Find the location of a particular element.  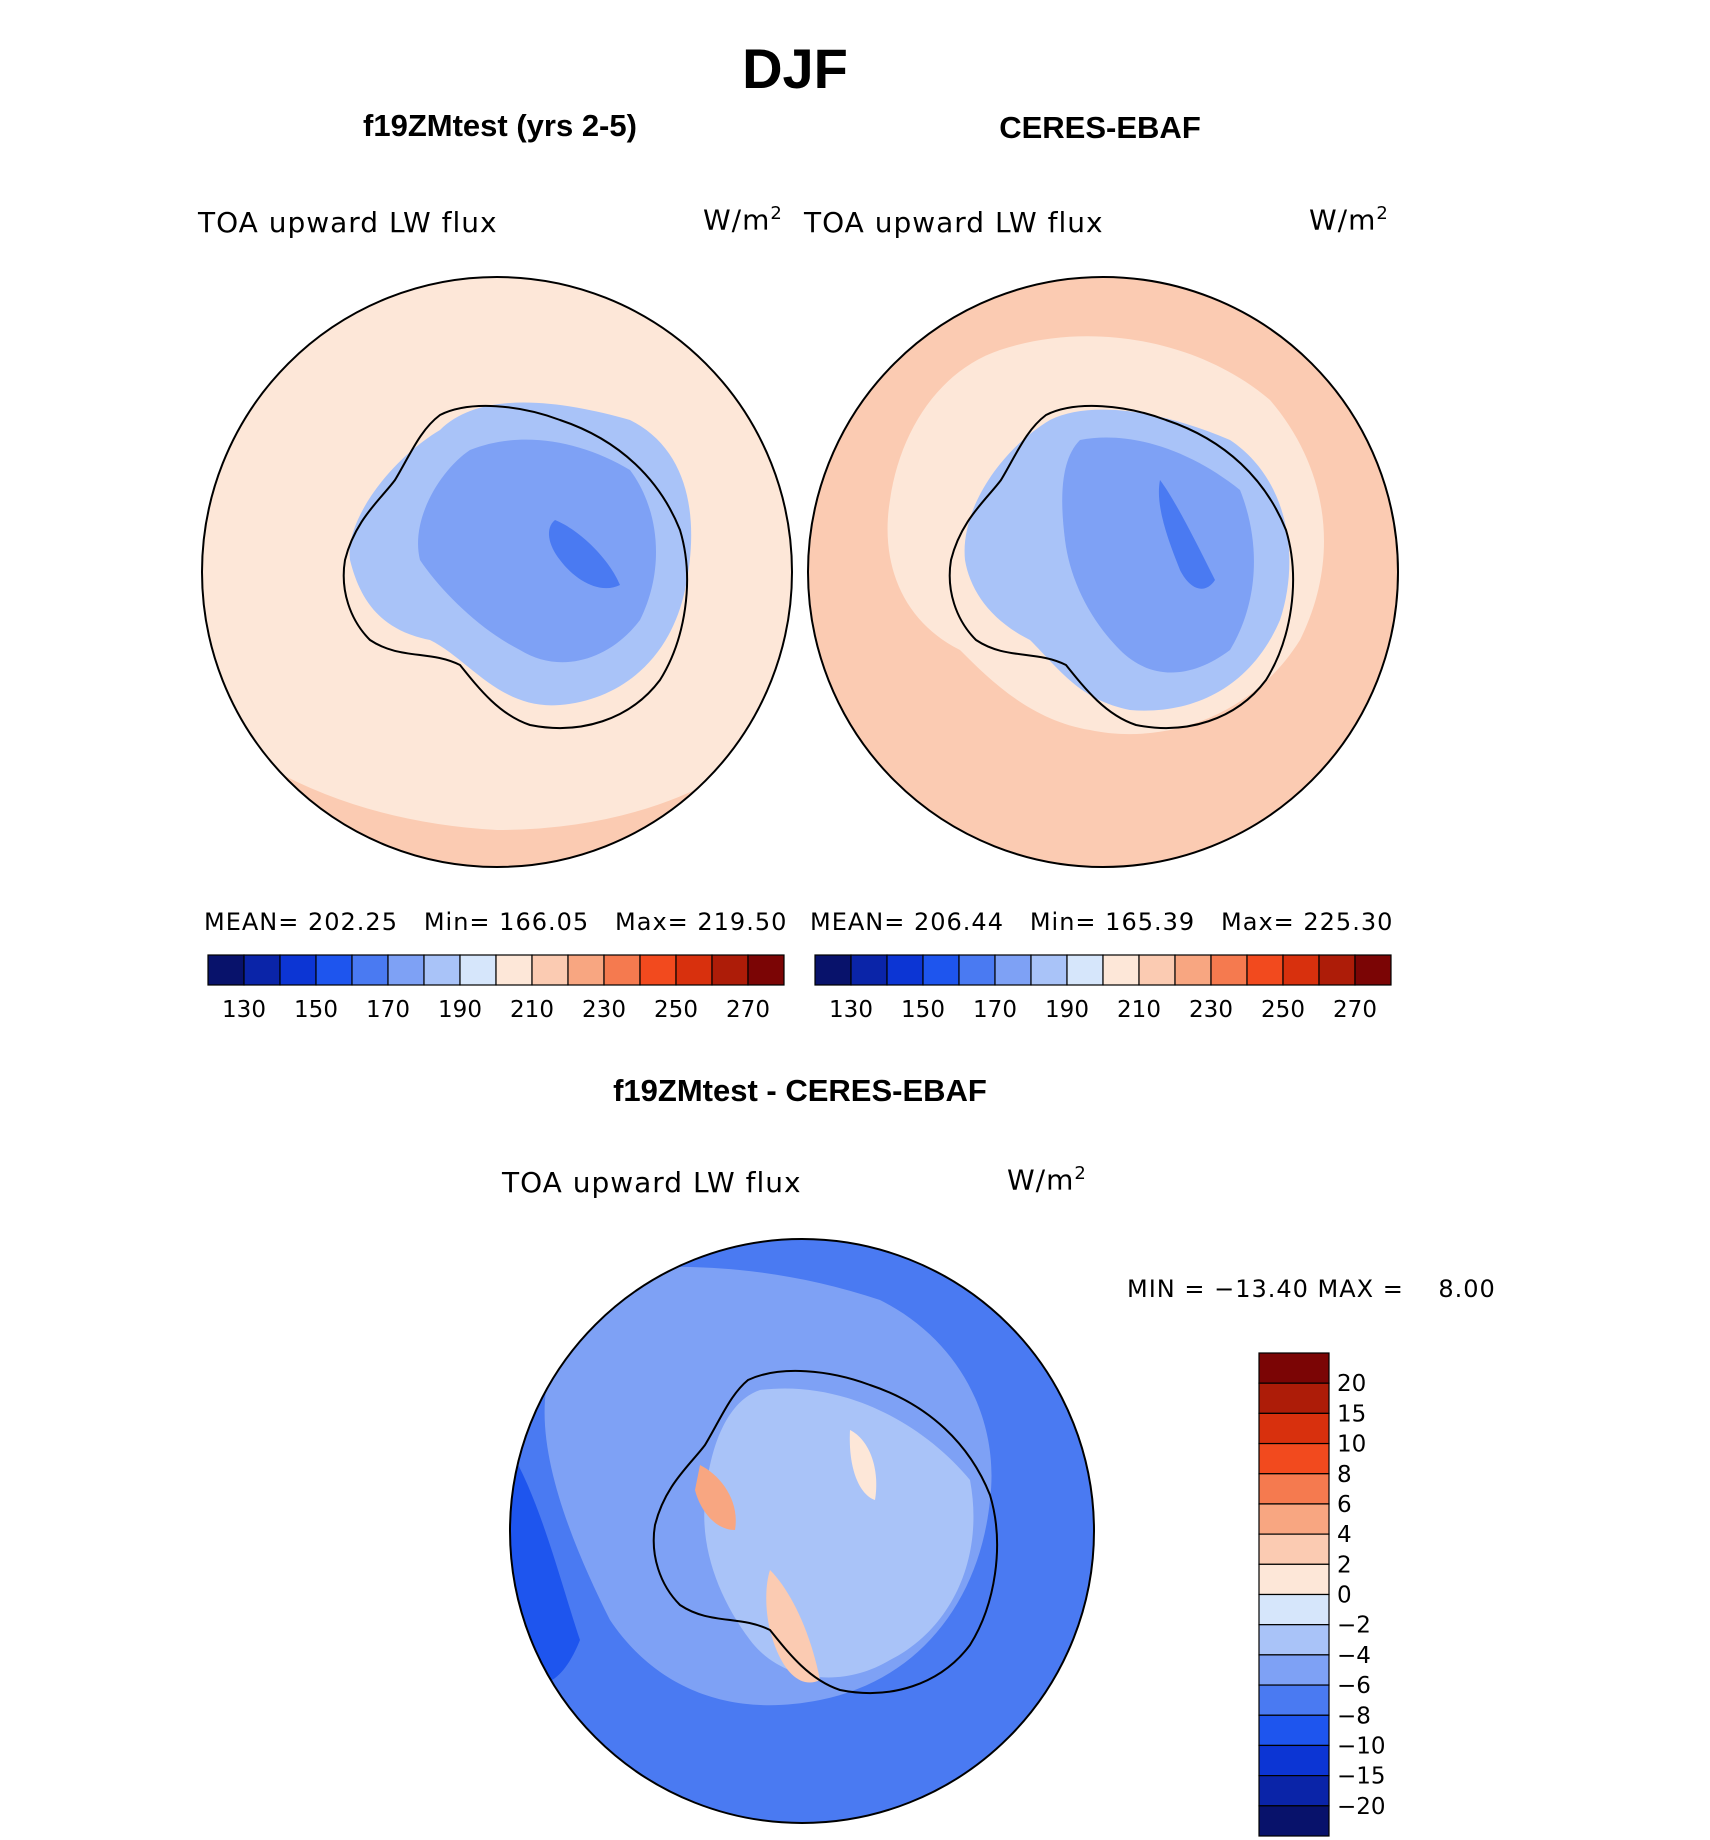

colorbar-tick-label: −20 is located at coordinates (1361, 1807).